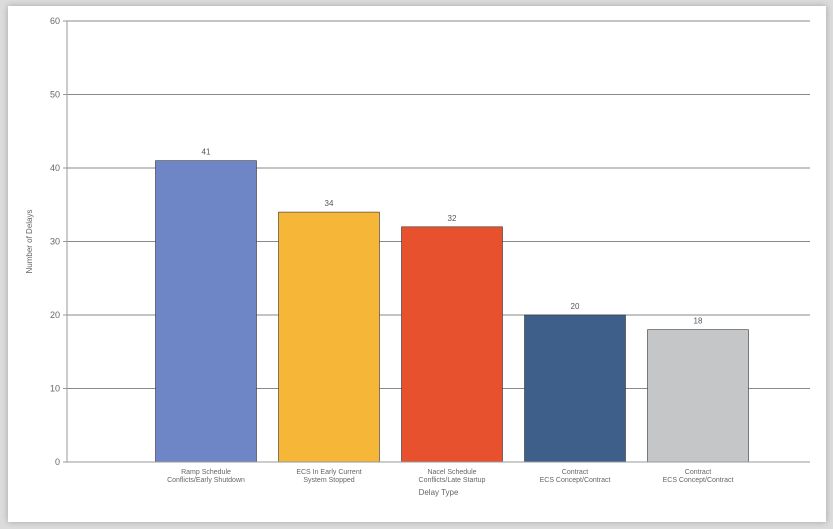 Image resolution: width=833 pixels, height=529 pixels. I want to click on x-category-label: Ramp Schedule, so click(206, 472).